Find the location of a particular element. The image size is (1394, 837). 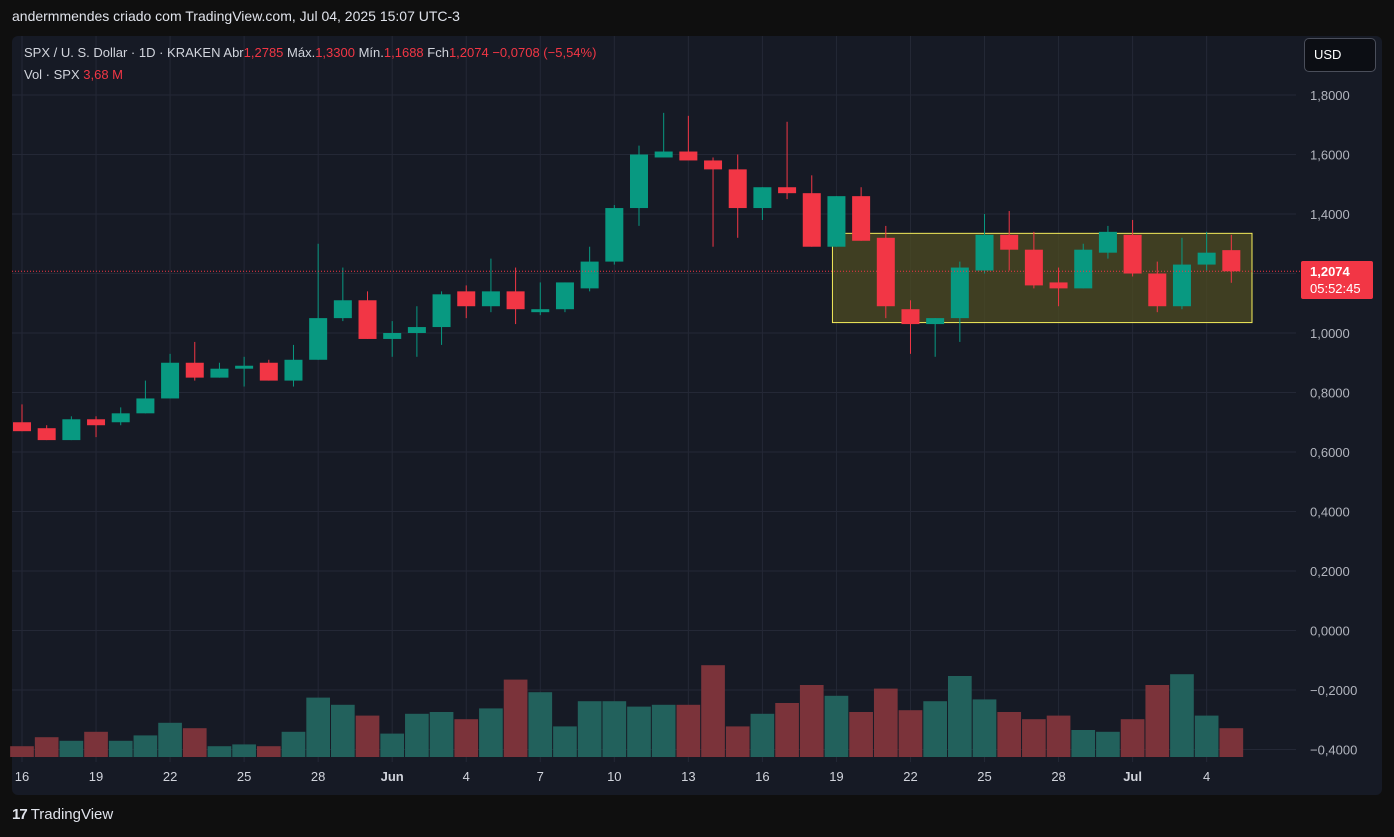

volume-value: 3,68 M is located at coordinates (103, 74).